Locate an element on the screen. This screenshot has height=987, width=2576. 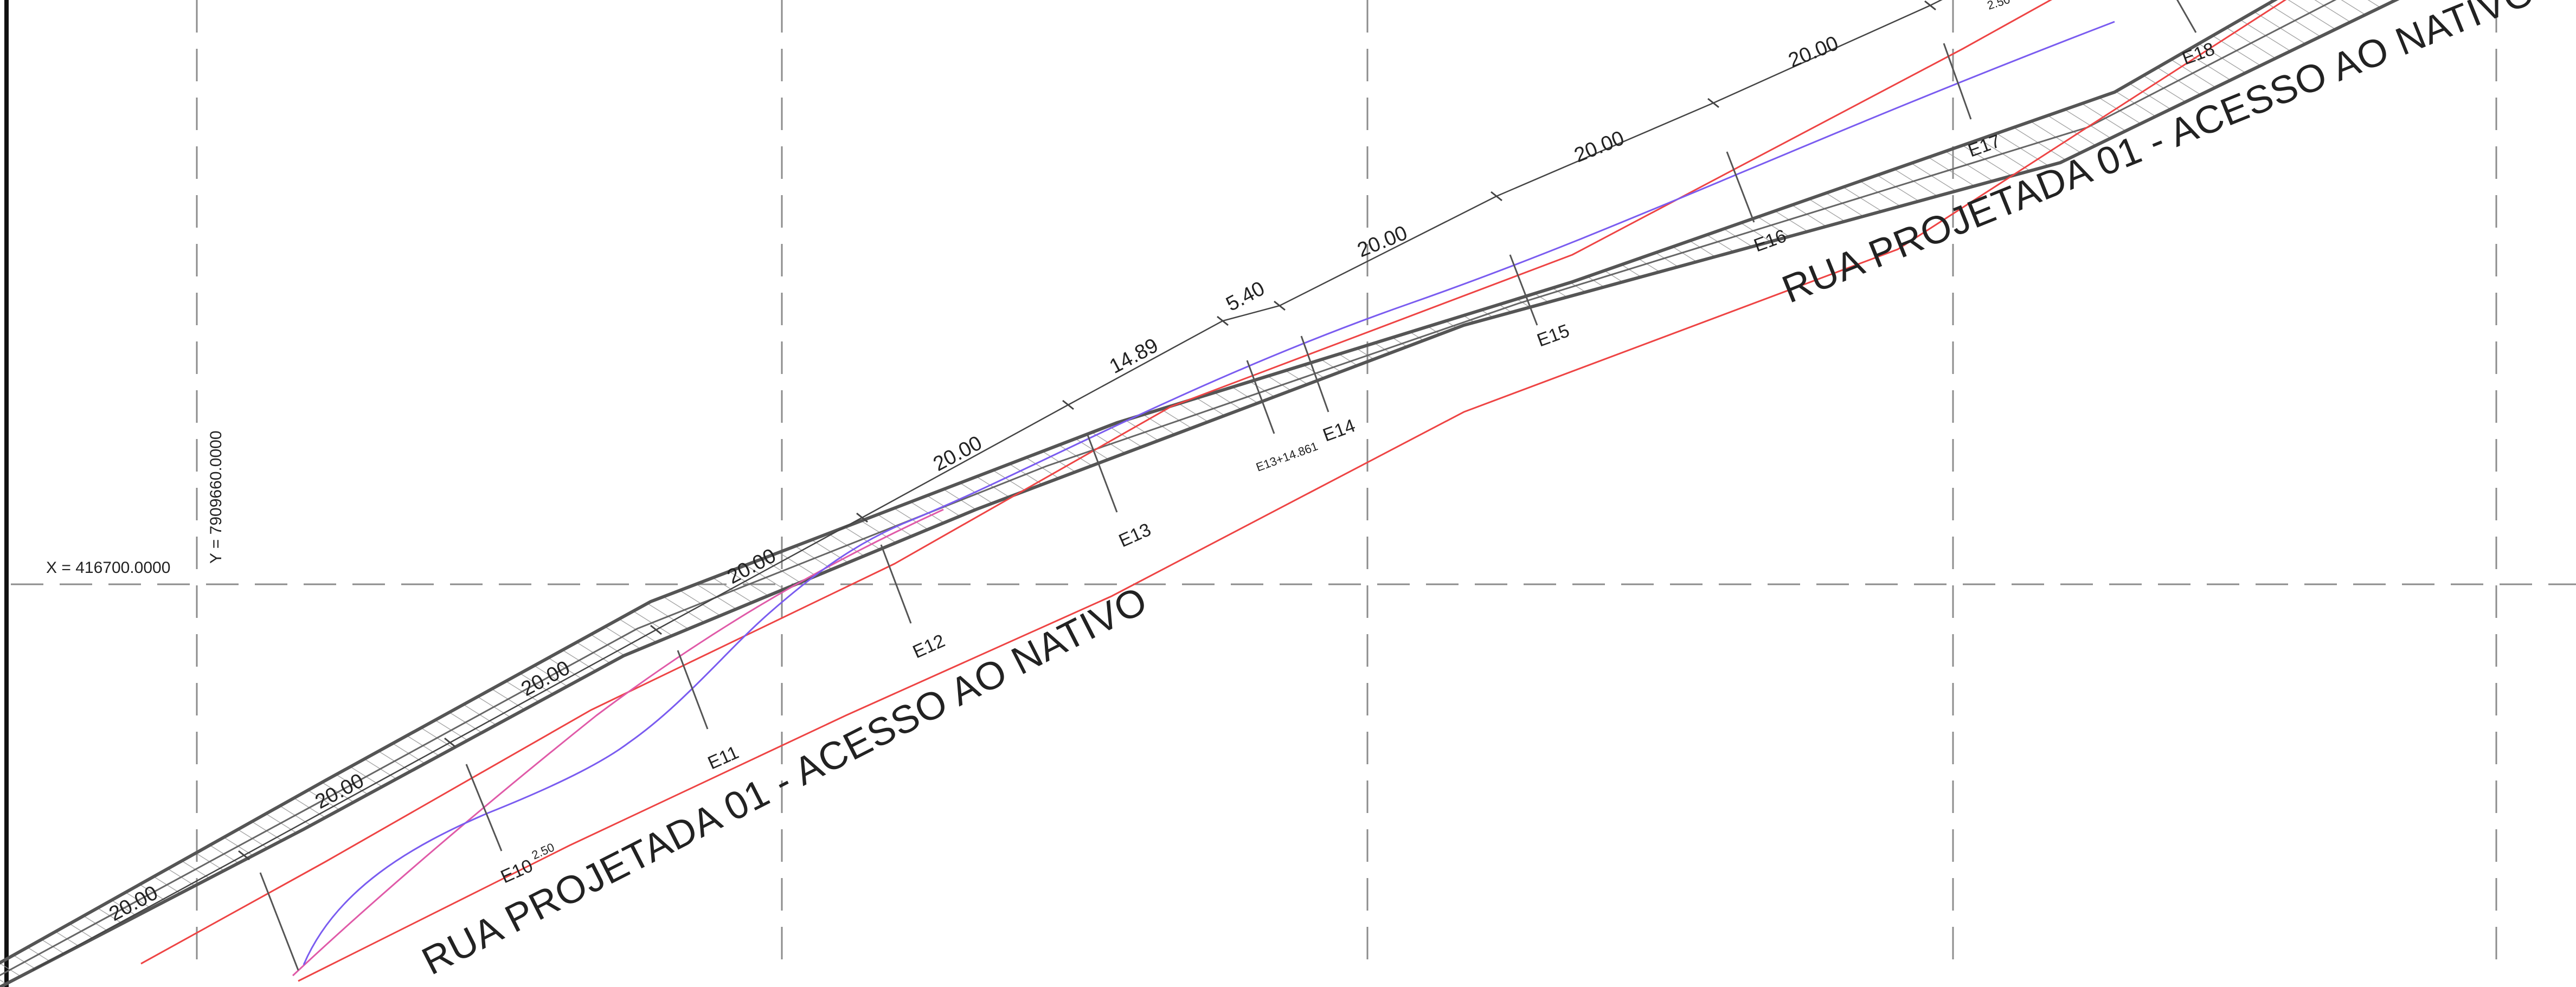
y-coordinate-label: Y = 7909660.0000 is located at coordinates (216, 497).